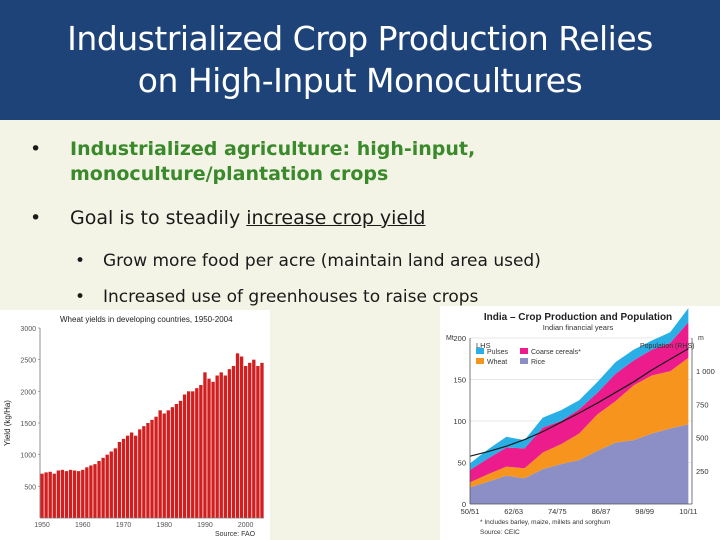  I want to click on area-coarse-cereals, so click(579, 402).